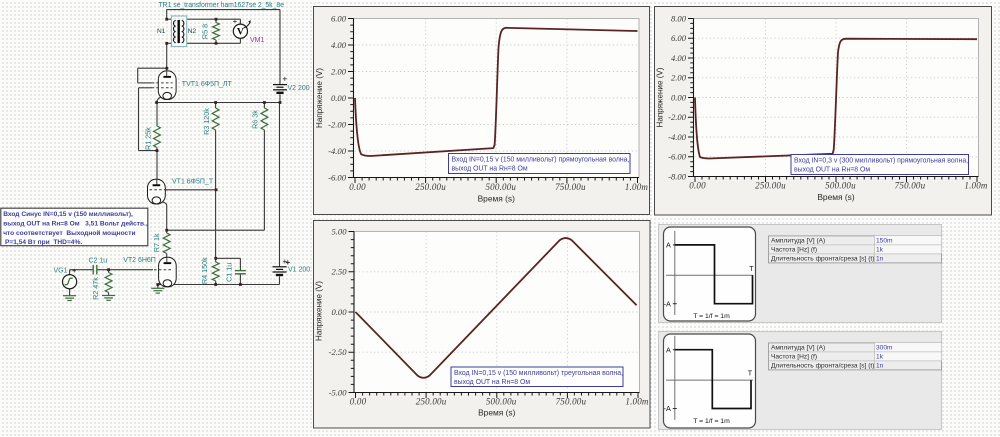 The height and width of the screenshot is (437, 1000). I want to click on svg-text: TVT1 6Ф5П_ЛТ, so click(207, 84).